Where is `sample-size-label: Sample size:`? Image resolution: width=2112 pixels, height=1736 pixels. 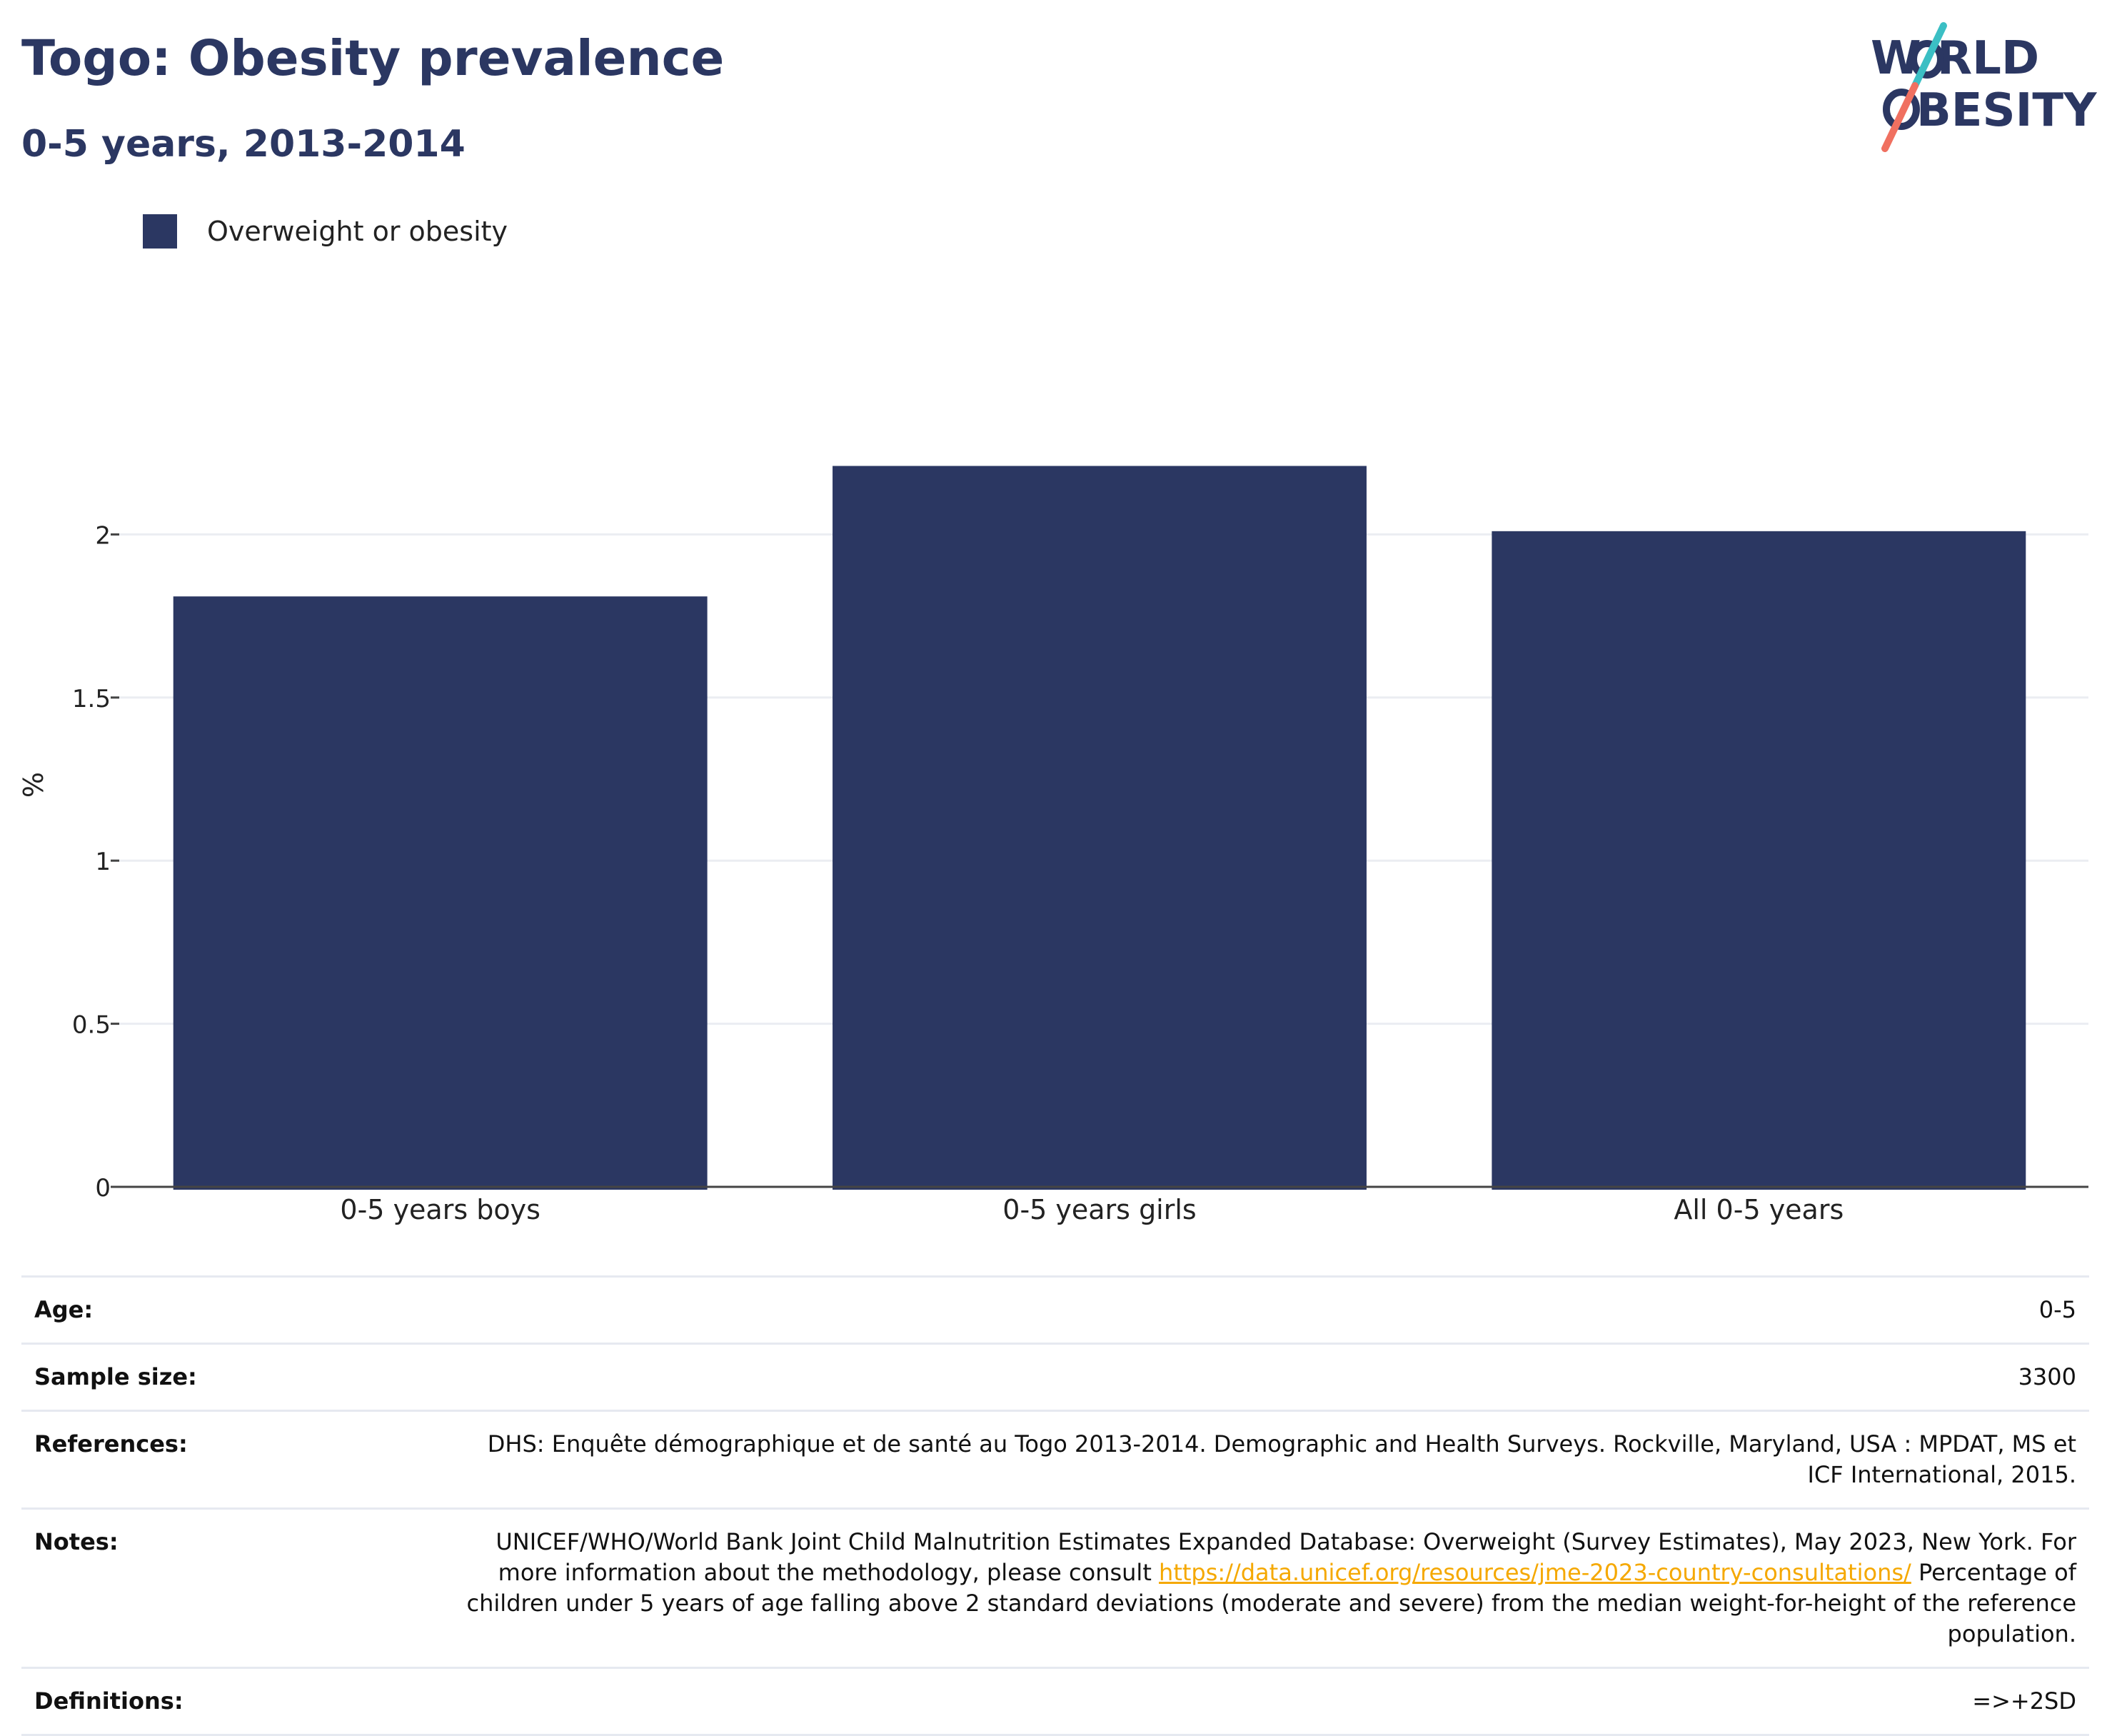 sample-size-label: Sample size: is located at coordinates (115, 1376).